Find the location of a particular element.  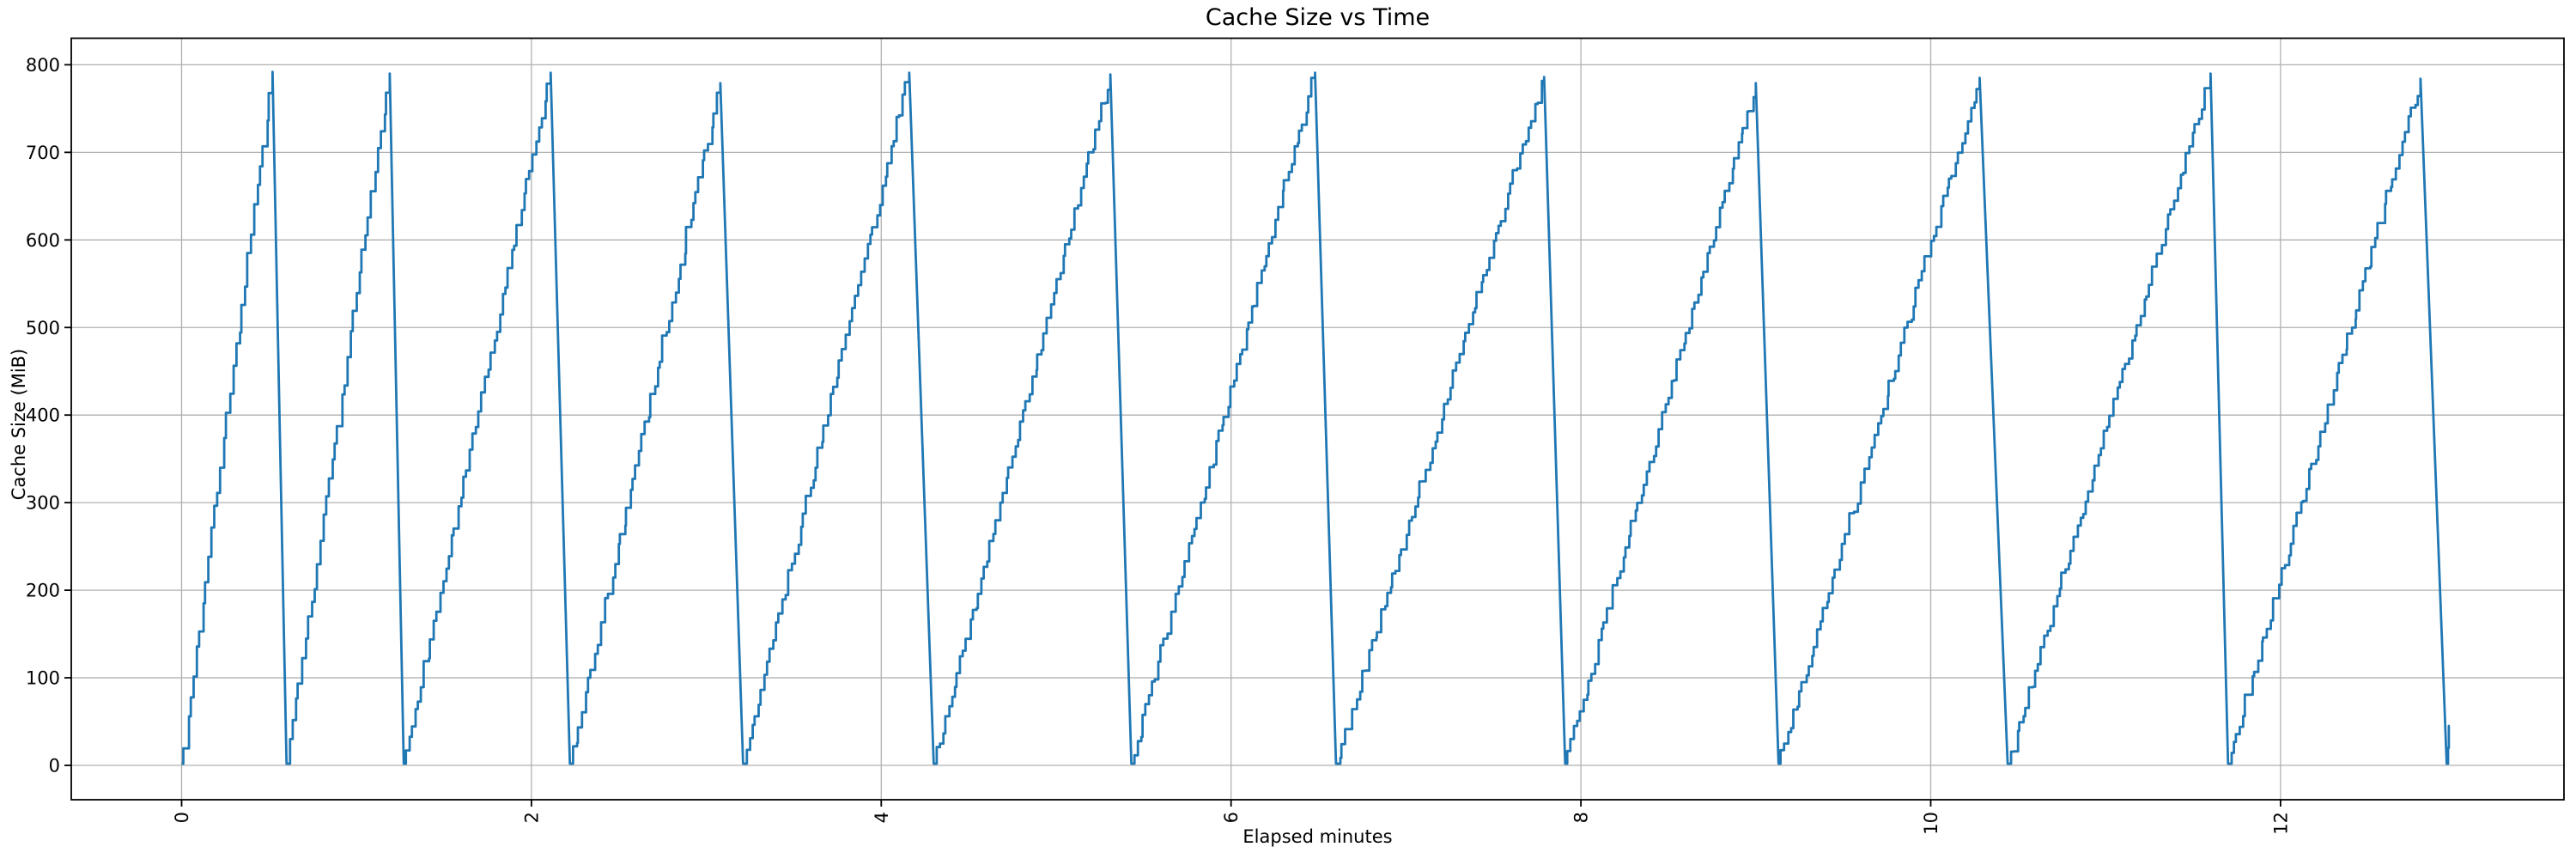

y-tick-label: 100 is located at coordinates (43, 679).